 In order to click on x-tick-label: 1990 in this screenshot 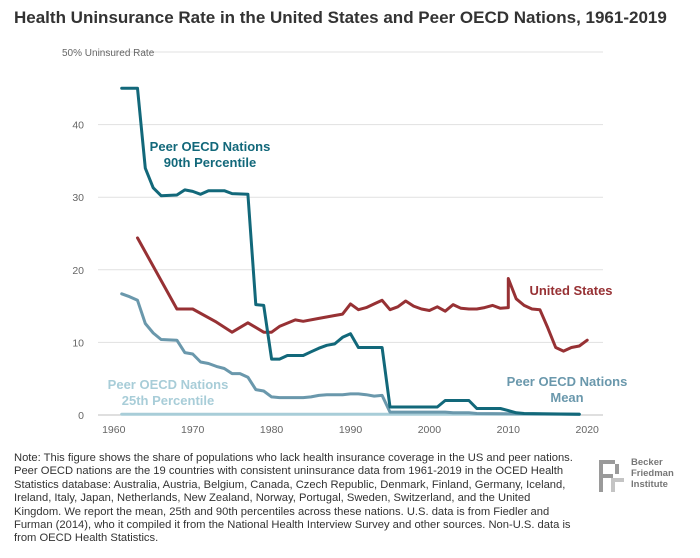, I will do `click(351, 430)`.